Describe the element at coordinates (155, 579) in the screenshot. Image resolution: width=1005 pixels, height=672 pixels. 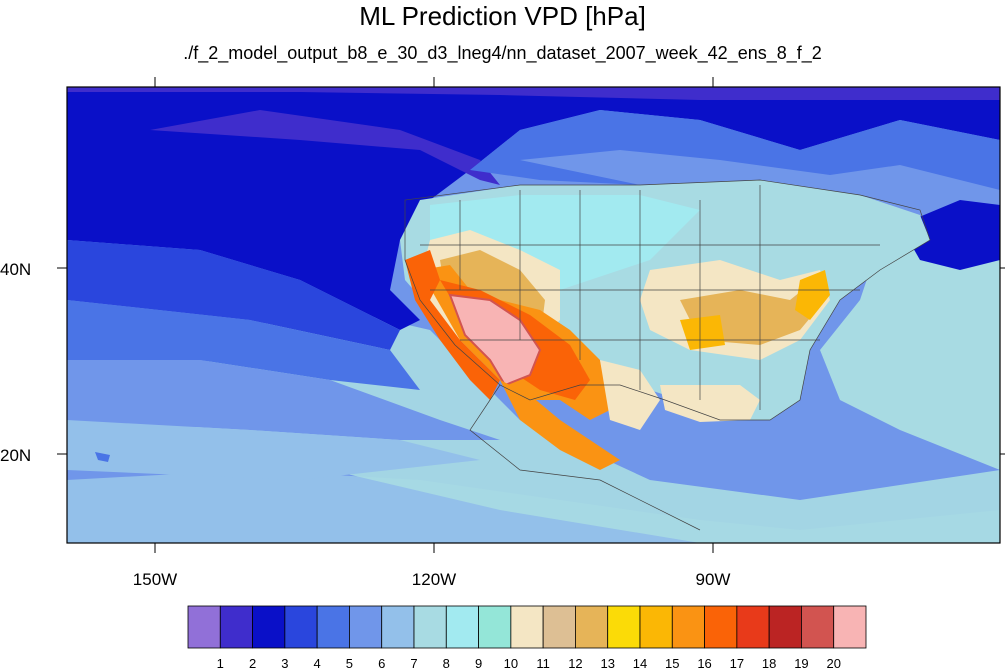
I see `lon-tick-label: 150W` at that location.